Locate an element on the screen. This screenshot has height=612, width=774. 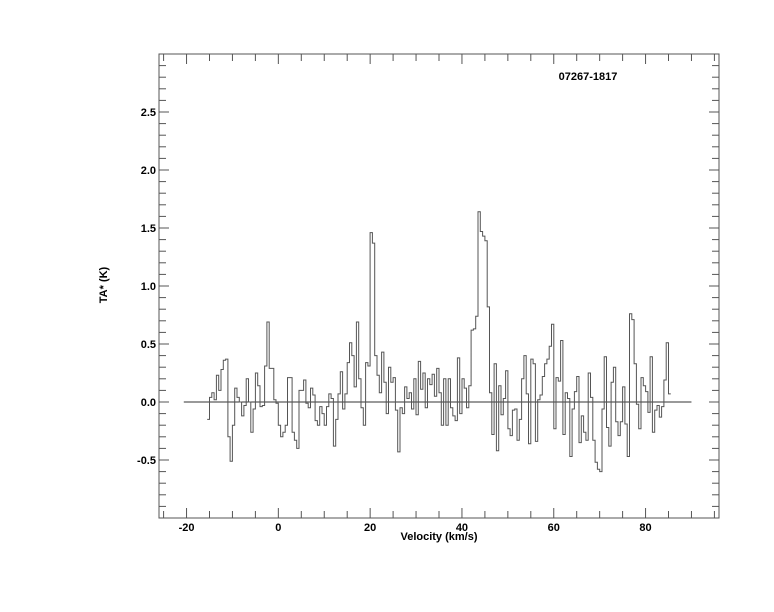
y-tick-label: 1.5 is located at coordinates (148, 229).